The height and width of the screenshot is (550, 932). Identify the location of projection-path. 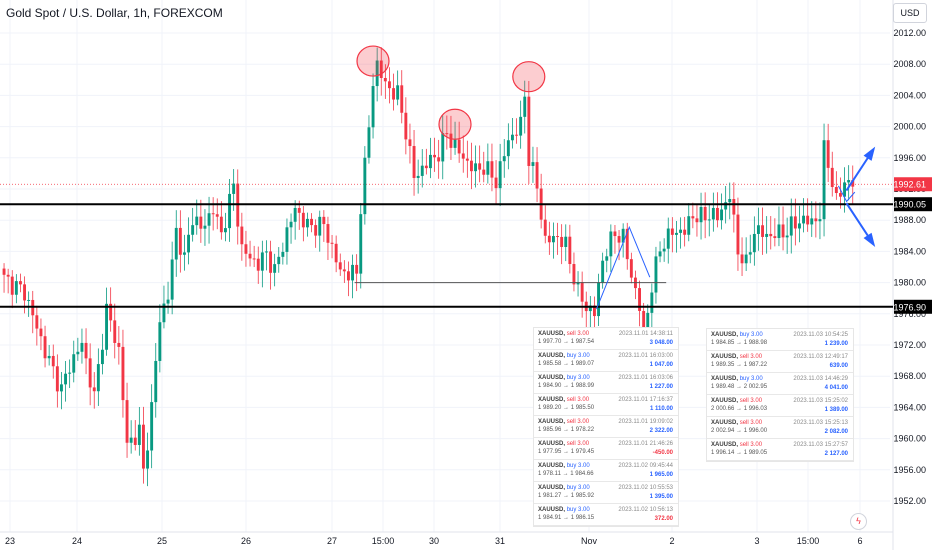
(846, 194).